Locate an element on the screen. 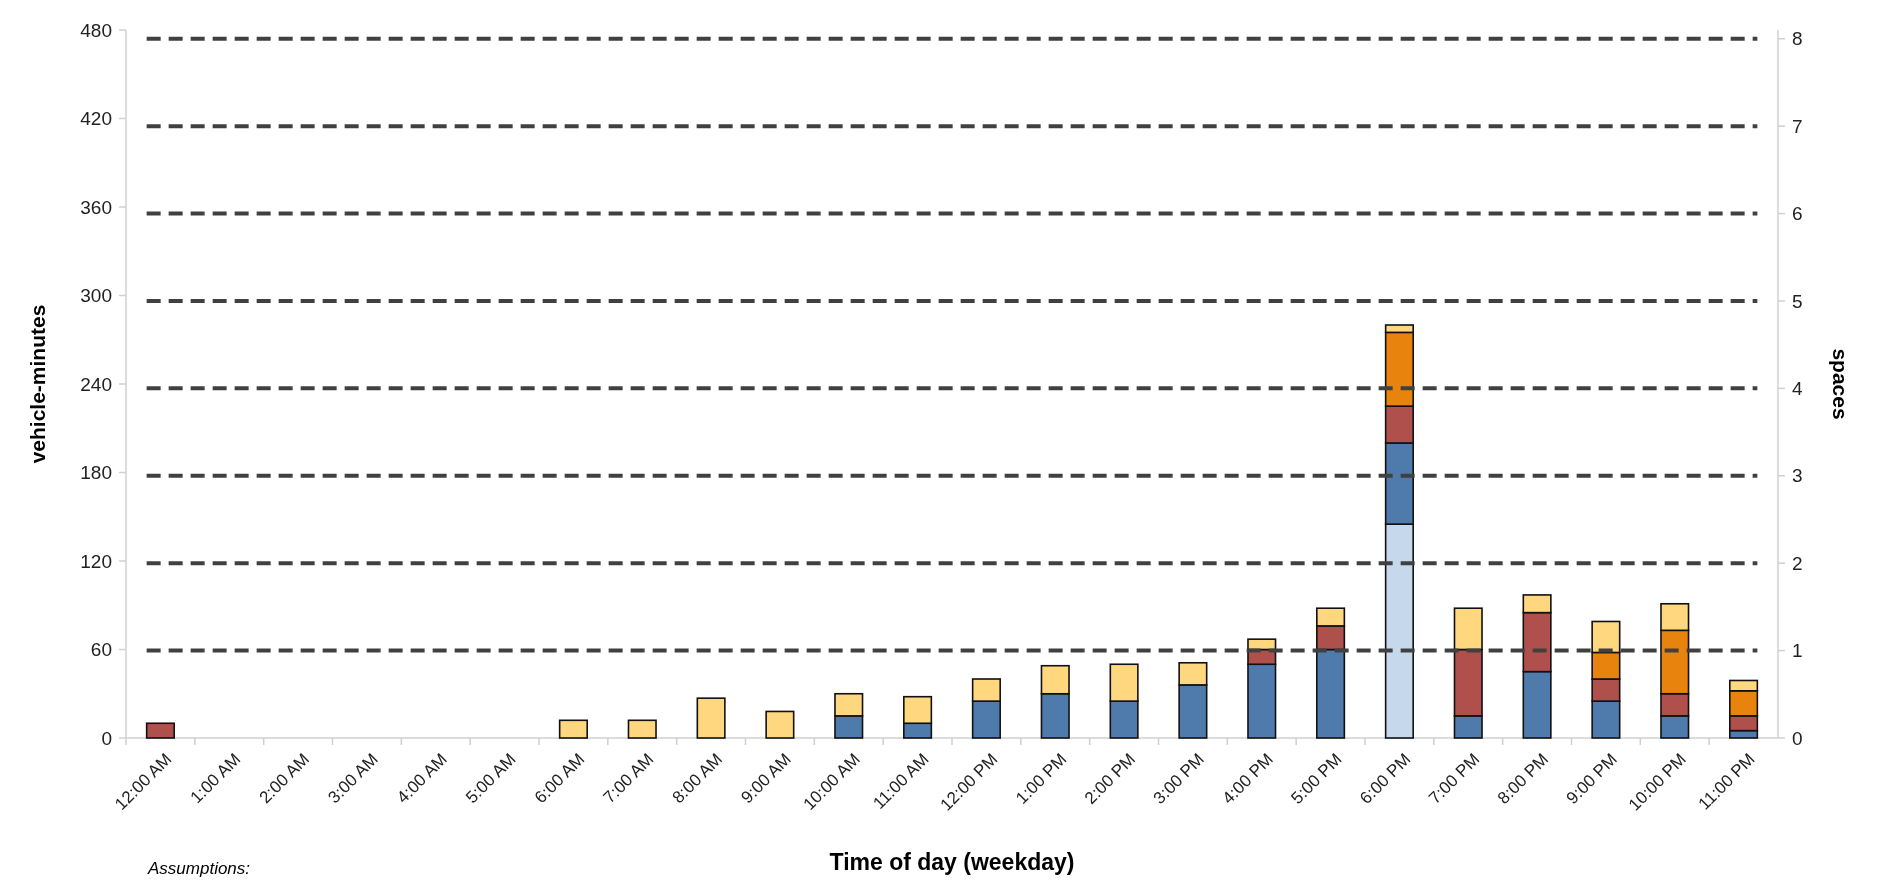 The width and height of the screenshot is (1877, 888). y2-tick-label: 1 is located at coordinates (1797, 651).